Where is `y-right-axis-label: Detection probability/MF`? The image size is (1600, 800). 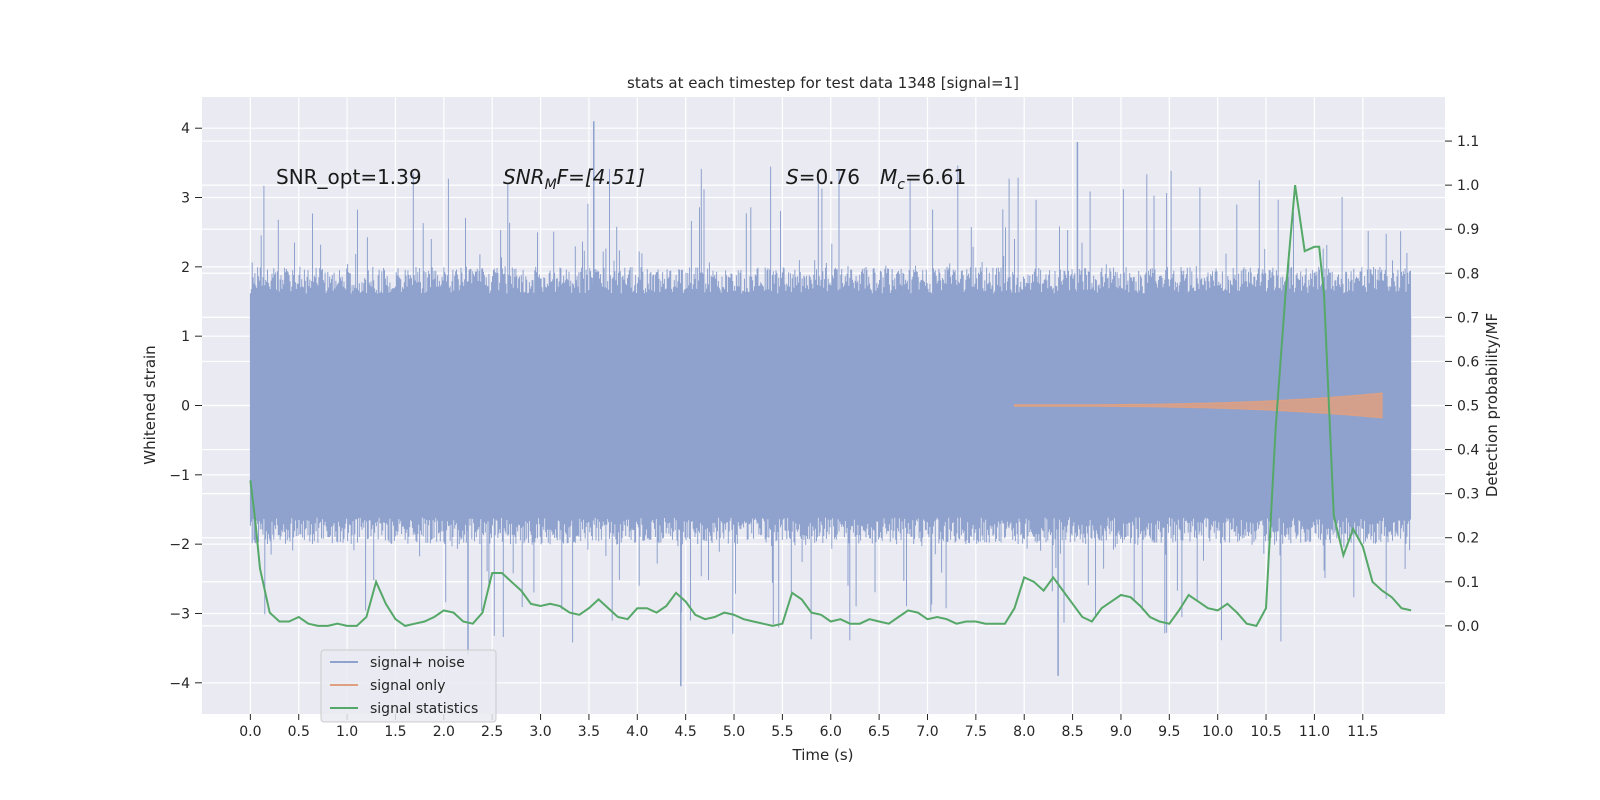 y-right-axis-label: Detection probability/MF is located at coordinates (1492, 405).